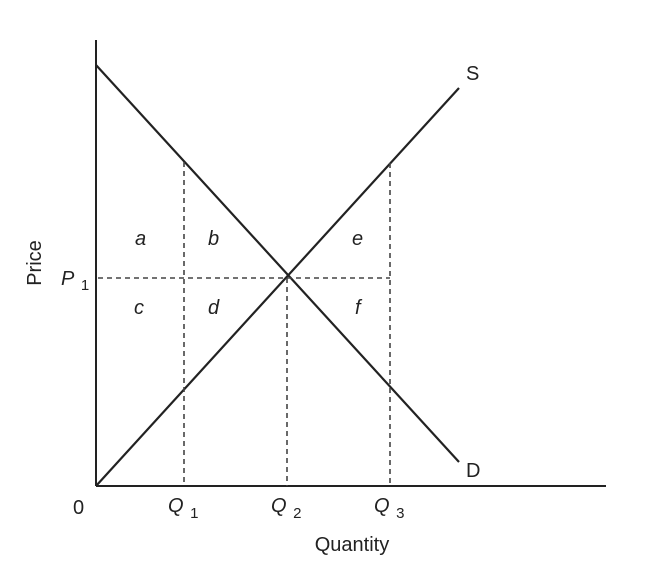 This screenshot has height=566, width=653. I want to click on area-b-label: b, so click(213, 239).